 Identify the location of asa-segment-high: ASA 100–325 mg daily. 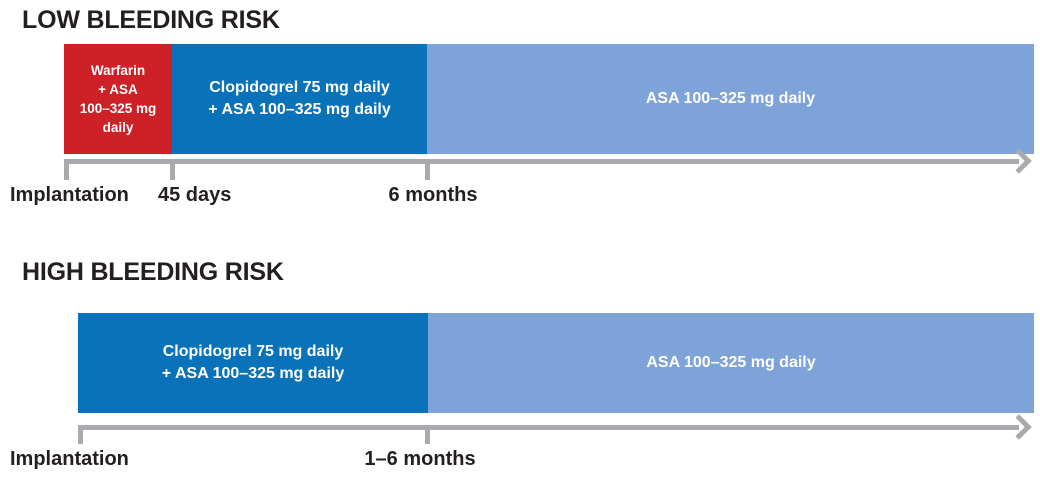
(731, 363).